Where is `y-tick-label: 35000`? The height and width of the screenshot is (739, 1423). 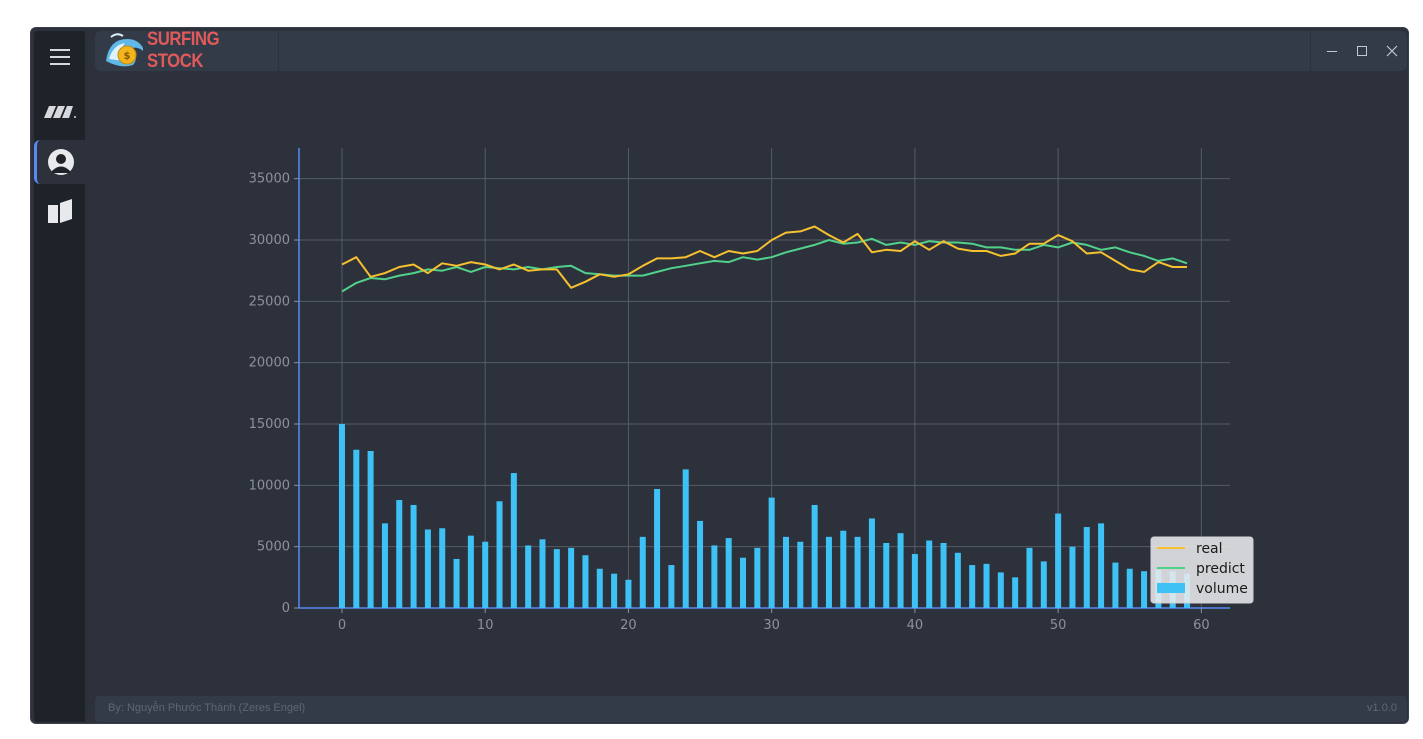
y-tick-label: 35000 is located at coordinates (269, 179).